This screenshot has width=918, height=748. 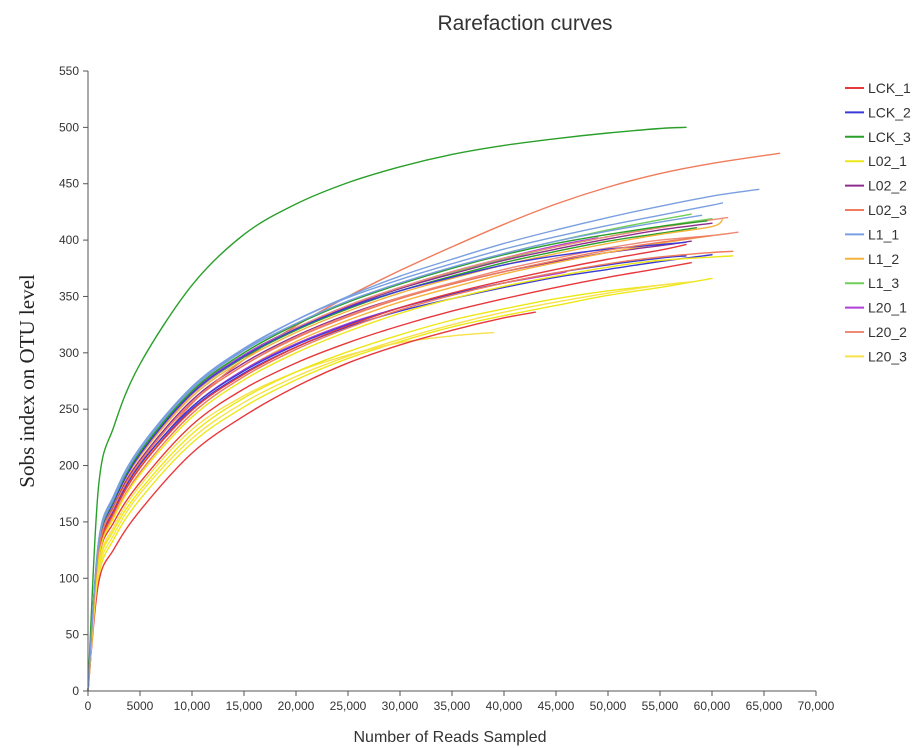 What do you see at coordinates (69, 409) in the screenshot?
I see `y-tick-label: 250` at bounding box center [69, 409].